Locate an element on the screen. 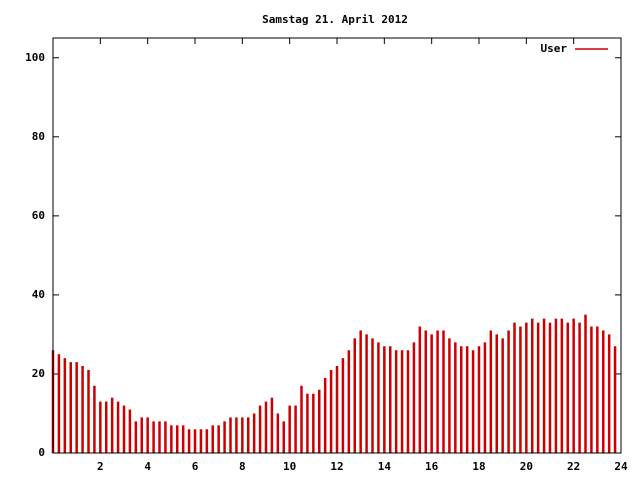  x-tick-label: 4 is located at coordinates (147, 466).